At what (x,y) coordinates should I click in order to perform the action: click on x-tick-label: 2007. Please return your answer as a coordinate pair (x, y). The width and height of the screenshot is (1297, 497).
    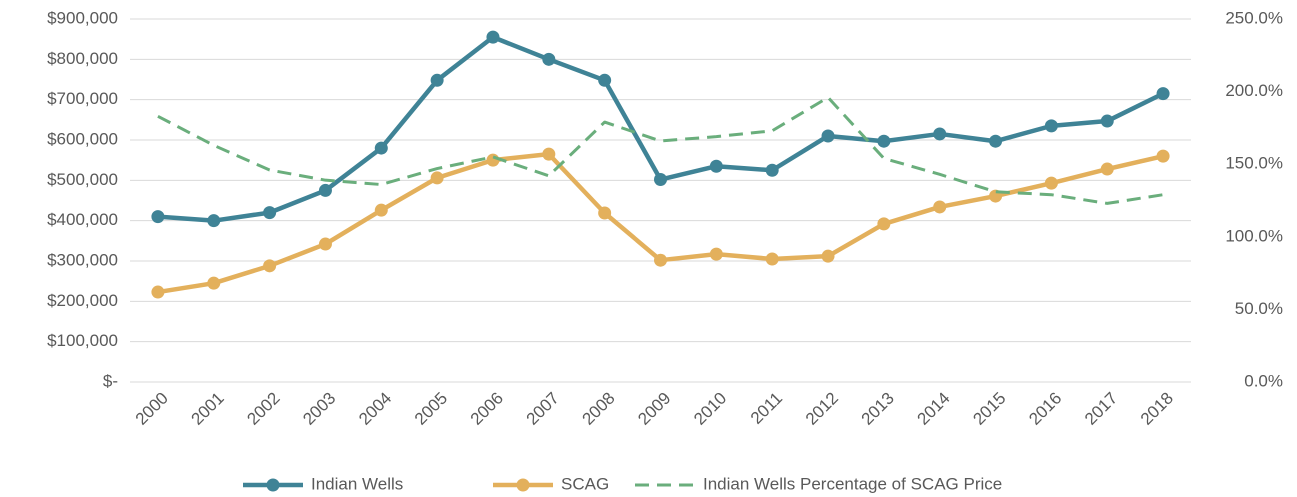
    Looking at the image, I should click on (543, 409).